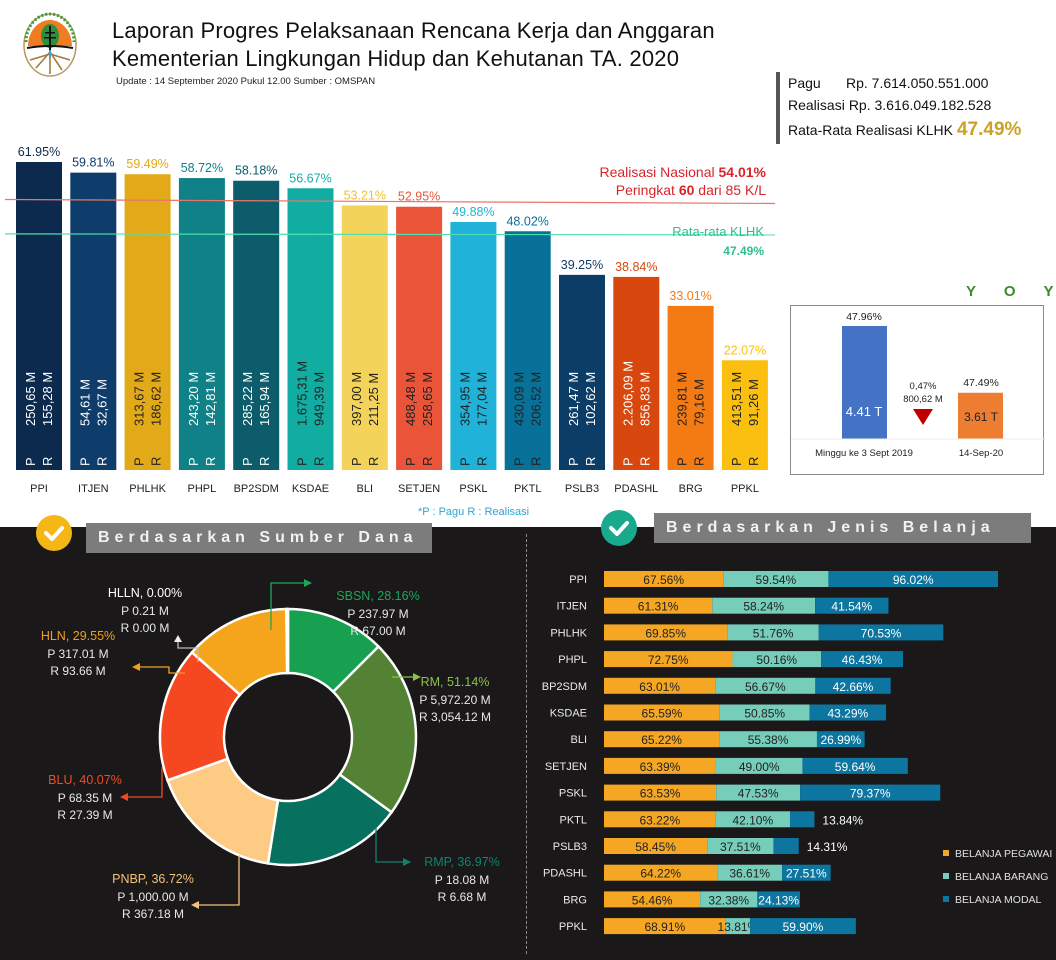 The width and height of the screenshot is (1056, 960). What do you see at coordinates (377, 631) in the screenshot?
I see `donut-realisasi: R 67.00 M` at bounding box center [377, 631].